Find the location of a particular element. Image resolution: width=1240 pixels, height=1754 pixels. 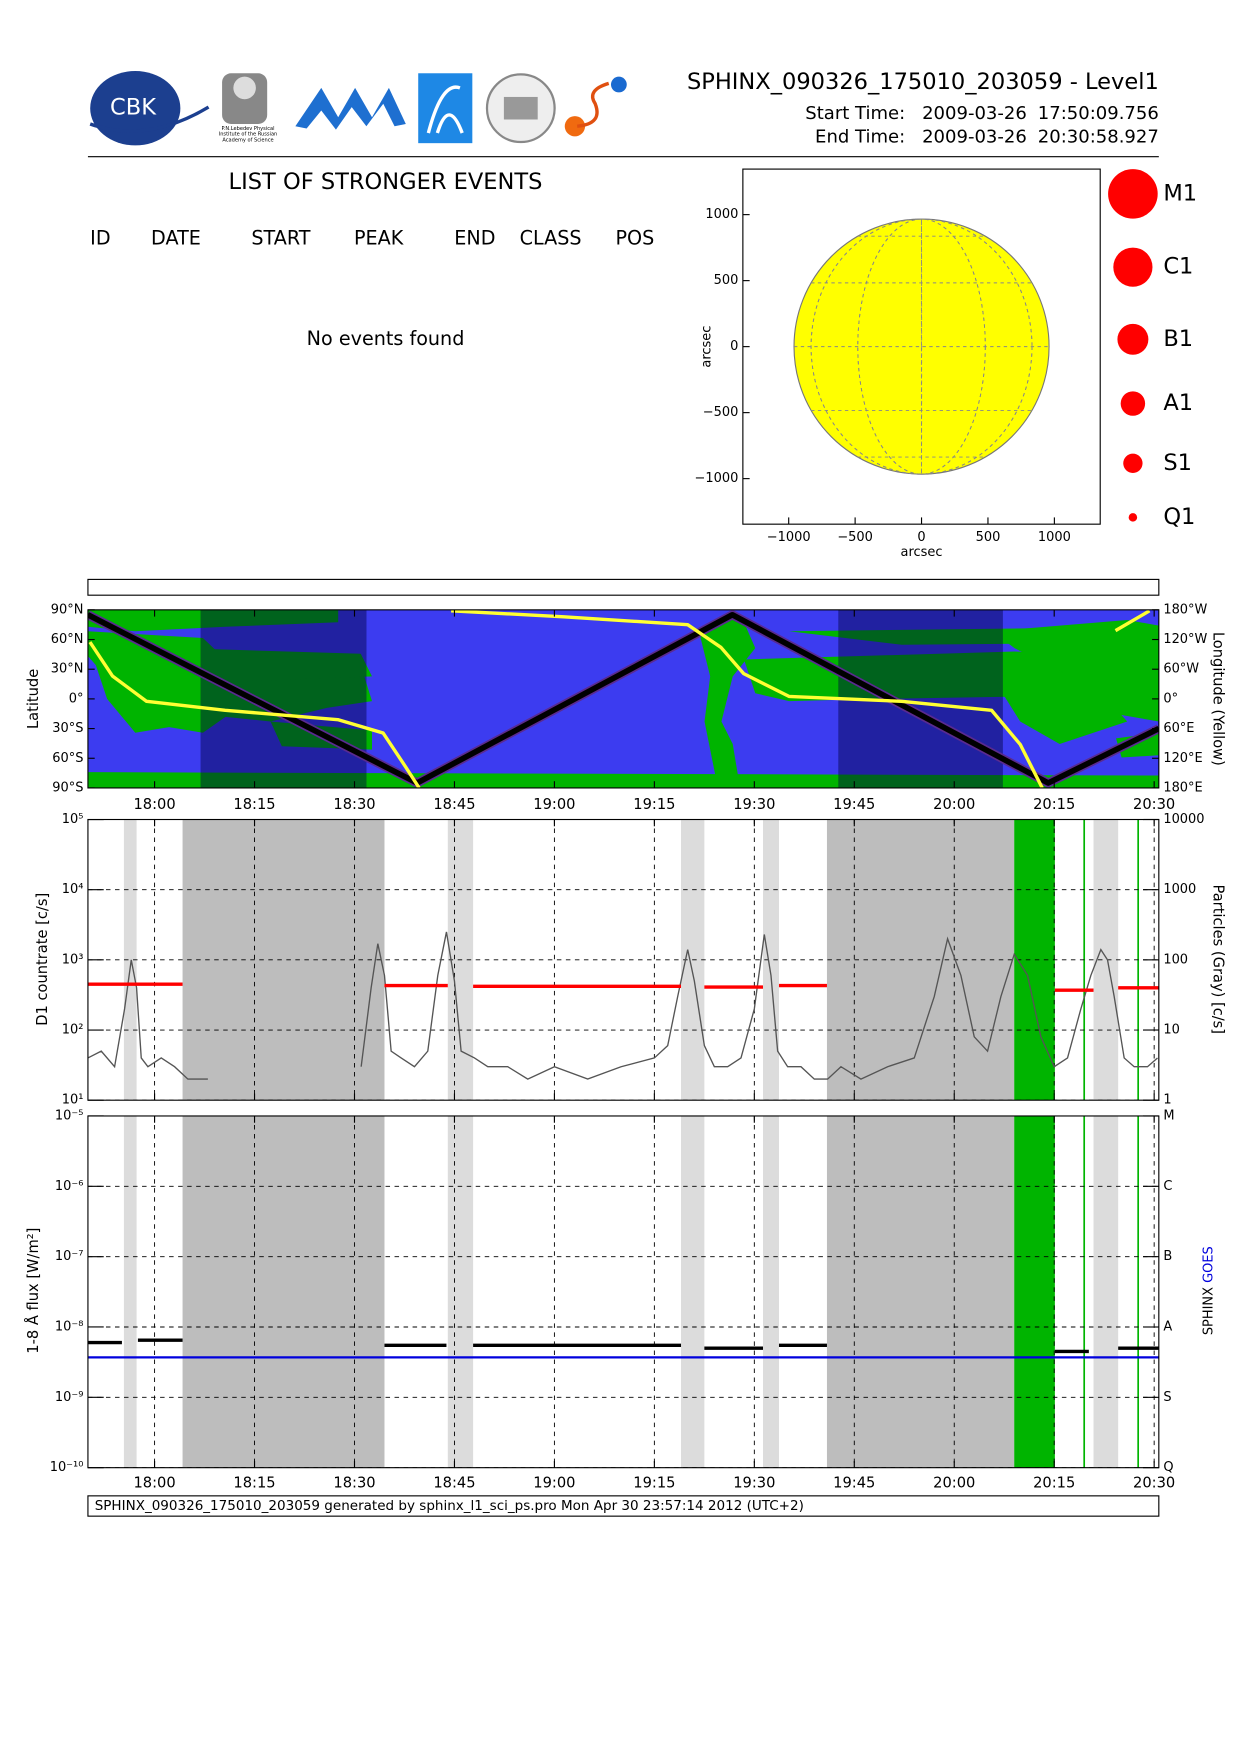

events-column: END is located at coordinates (474, 237).